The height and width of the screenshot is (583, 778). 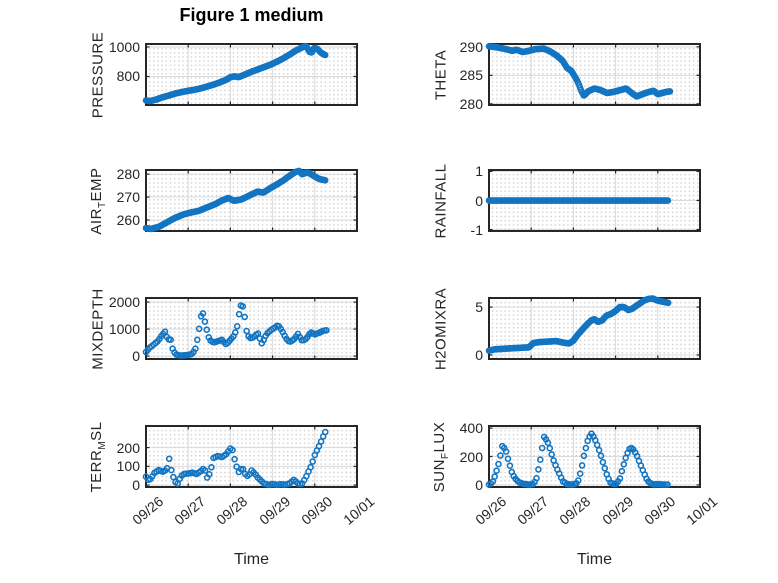 I want to click on terr-msl-ytick-label: 100, so click(x=128, y=466).